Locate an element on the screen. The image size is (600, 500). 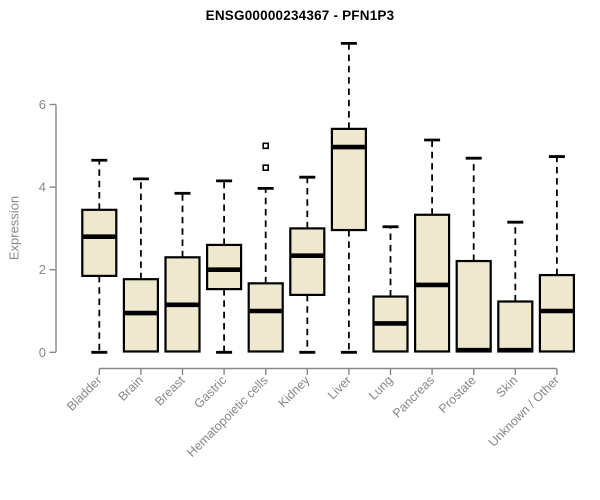
x-tick-label: Hematopoietic cells is located at coordinates (227, 416).